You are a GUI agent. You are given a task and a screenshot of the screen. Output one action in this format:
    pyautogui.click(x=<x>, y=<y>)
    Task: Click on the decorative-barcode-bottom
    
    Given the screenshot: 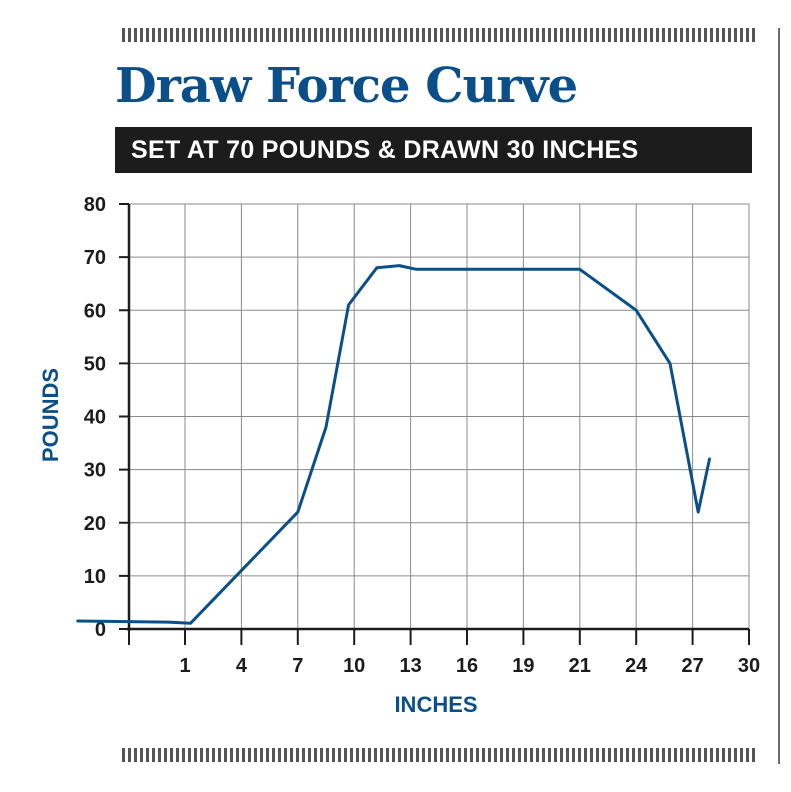 What is the action you would take?
    pyautogui.click(x=438, y=755)
    